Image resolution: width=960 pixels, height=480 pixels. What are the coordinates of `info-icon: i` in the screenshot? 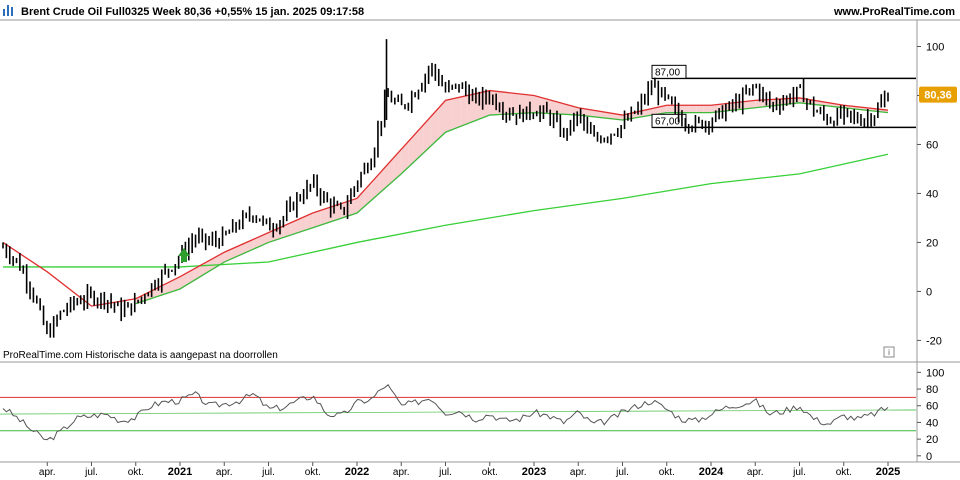 It's located at (889, 352).